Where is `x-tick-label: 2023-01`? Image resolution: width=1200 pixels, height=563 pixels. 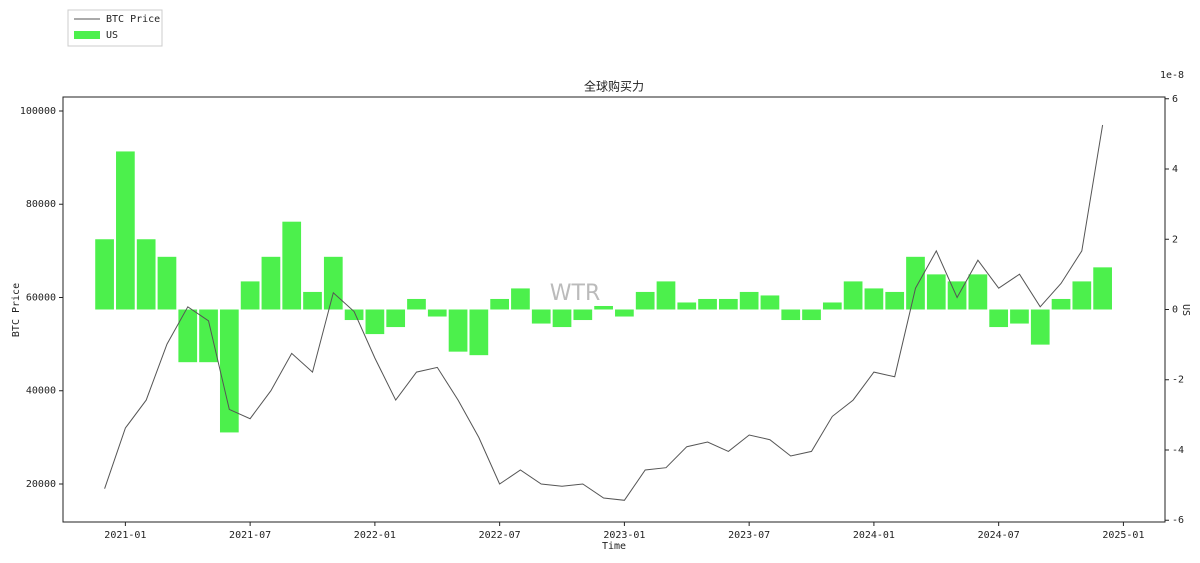
x-tick-label: 2023-01 is located at coordinates (624, 535).